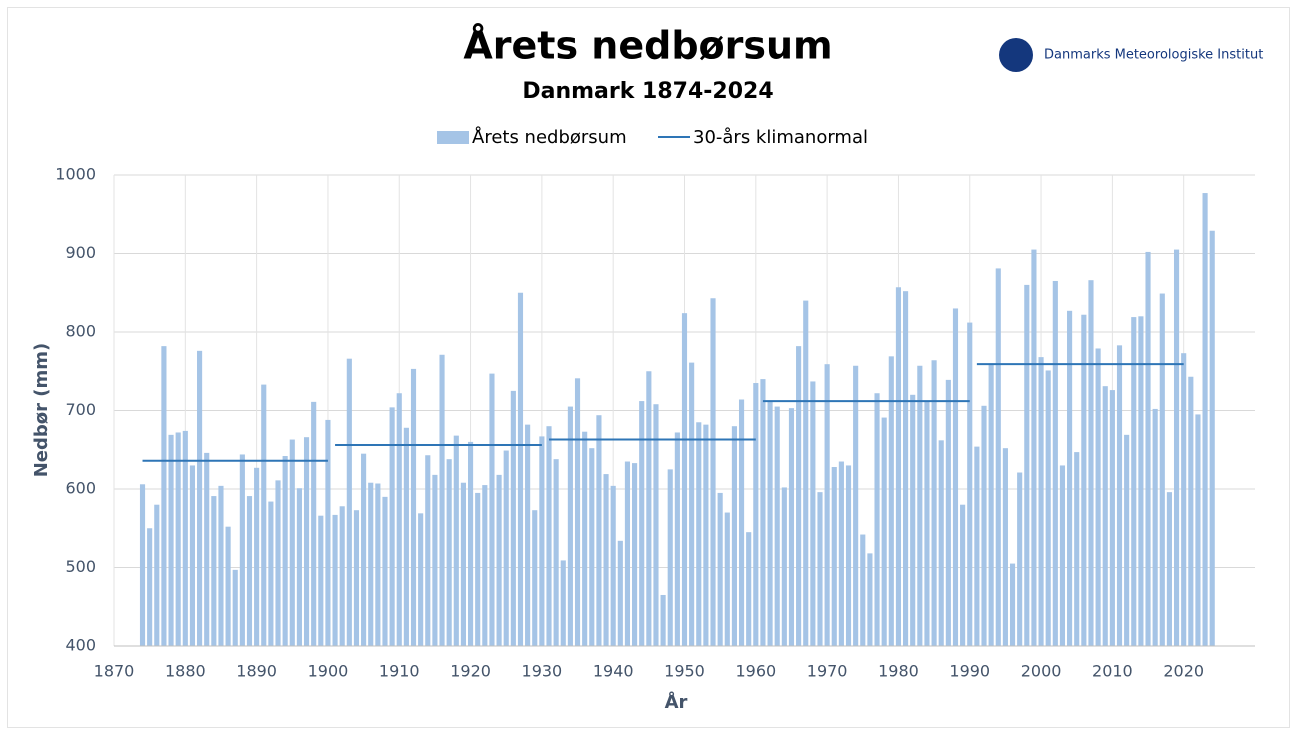 The width and height of the screenshot is (1290, 733). What do you see at coordinates (80, 331) in the screenshot?
I see `y-tick-label: 800` at bounding box center [80, 331].